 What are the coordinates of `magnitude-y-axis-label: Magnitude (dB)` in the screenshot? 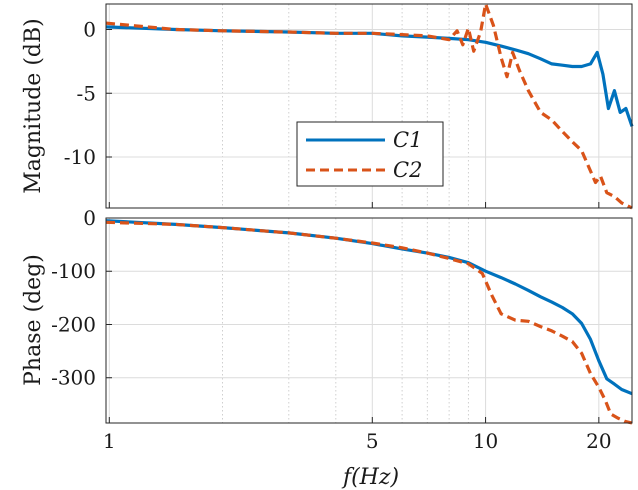 It's located at (33, 105).